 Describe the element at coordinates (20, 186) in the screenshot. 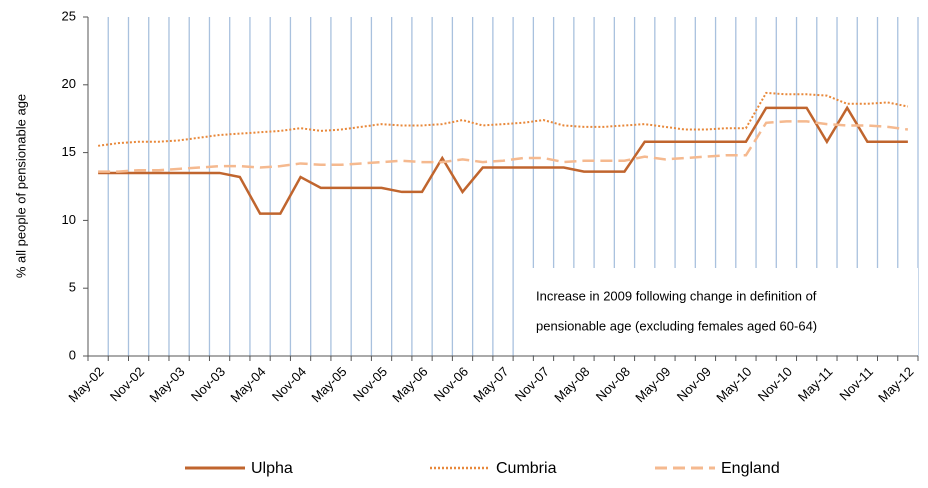

I see `y-axis-label: % all people of pensionable age` at that location.